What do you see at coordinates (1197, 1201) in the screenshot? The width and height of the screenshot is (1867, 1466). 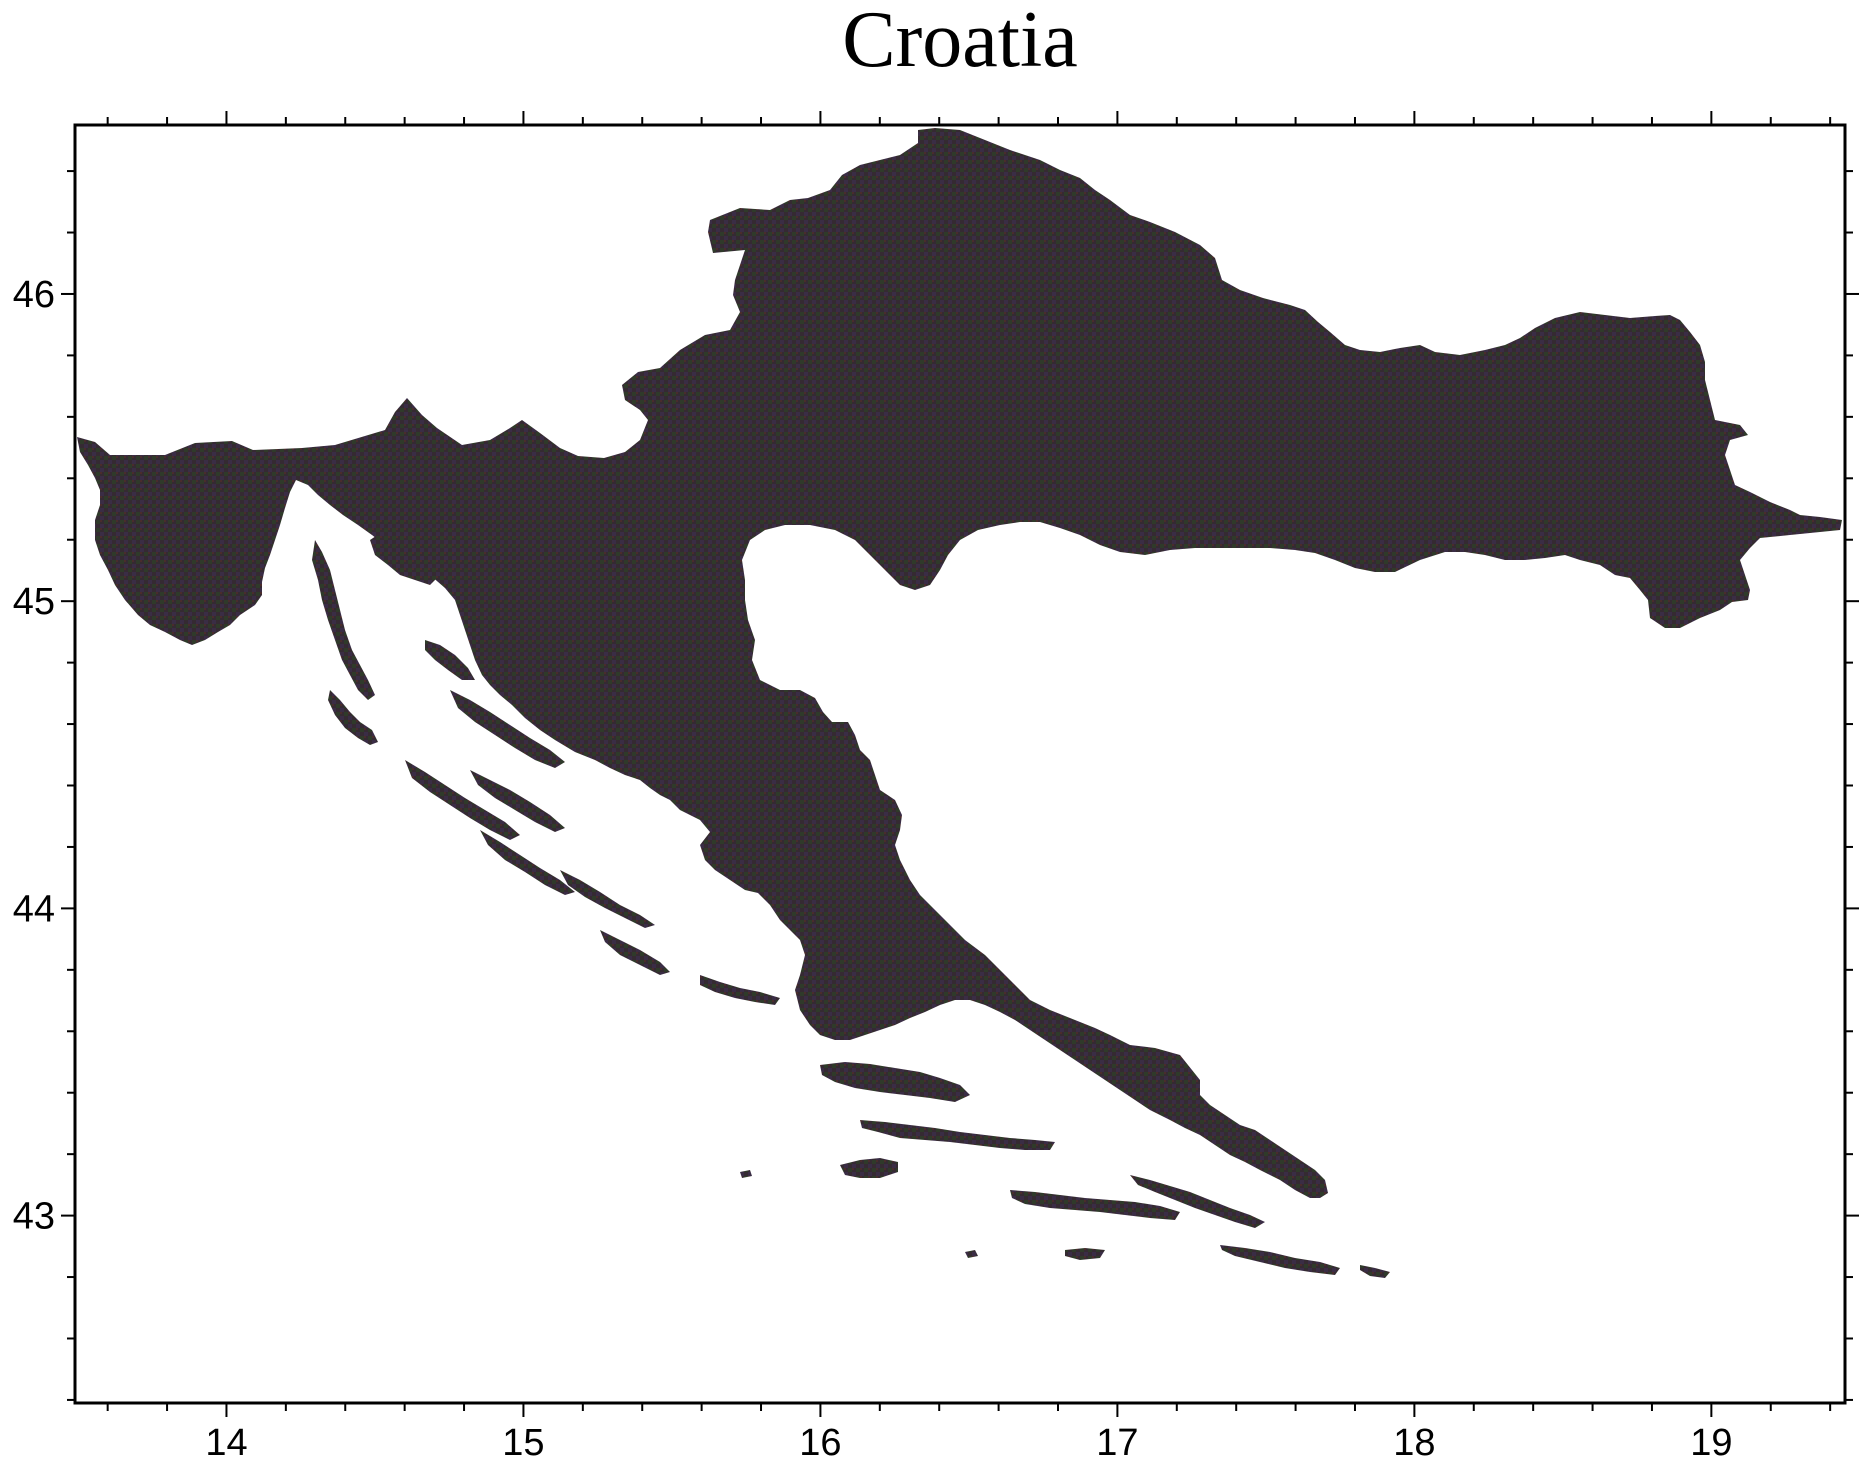 I see `island-peljesac` at bounding box center [1197, 1201].